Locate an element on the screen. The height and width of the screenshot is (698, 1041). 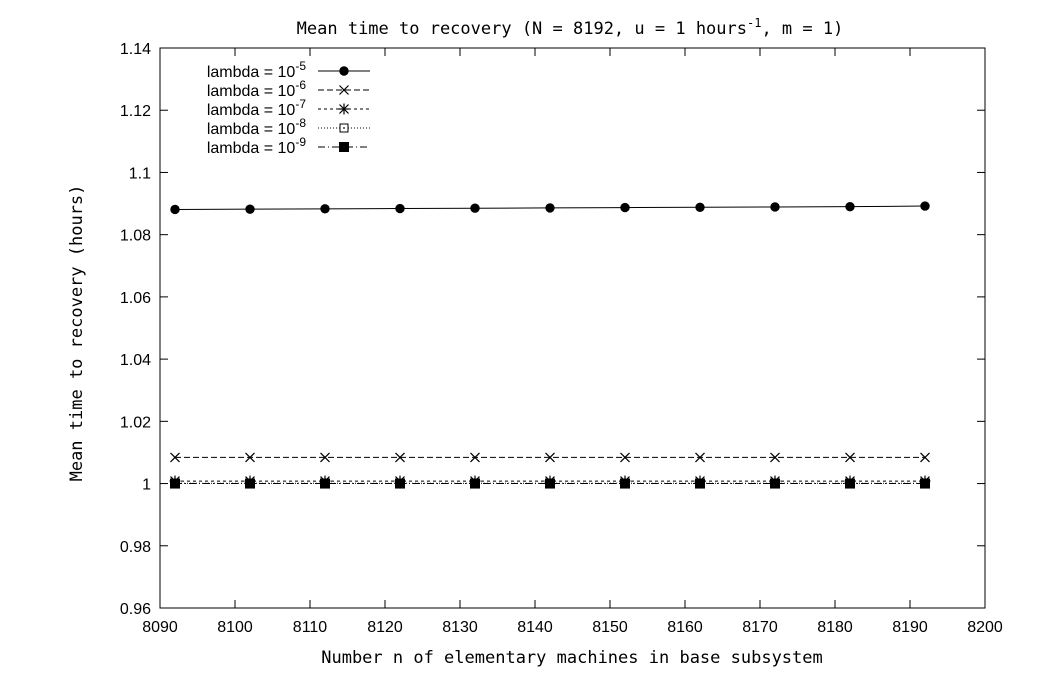
legend-label-exp: -5 is located at coordinates (300, 66).